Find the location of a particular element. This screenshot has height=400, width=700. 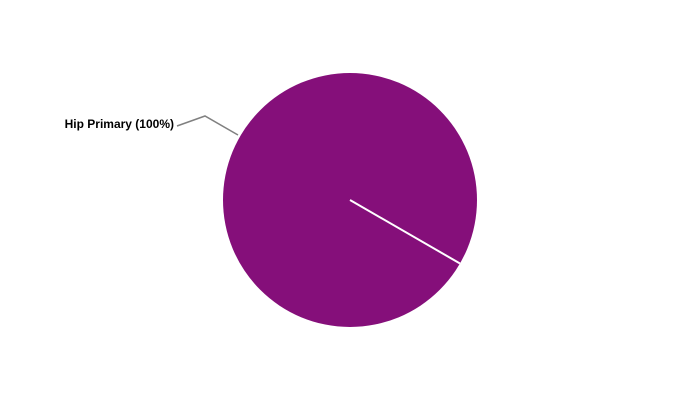

slice-label: Hip Primary (100%) is located at coordinates (119, 124).